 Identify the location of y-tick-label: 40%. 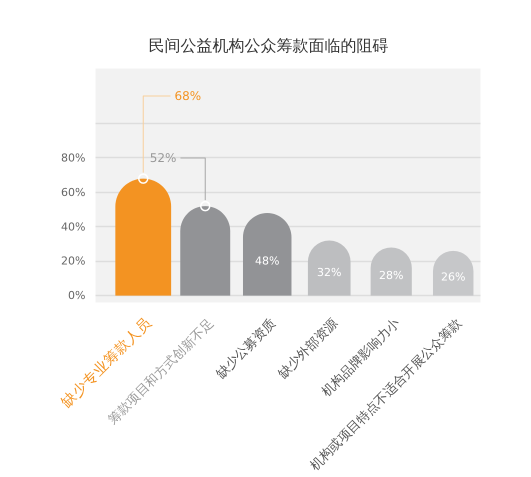
(73, 227).